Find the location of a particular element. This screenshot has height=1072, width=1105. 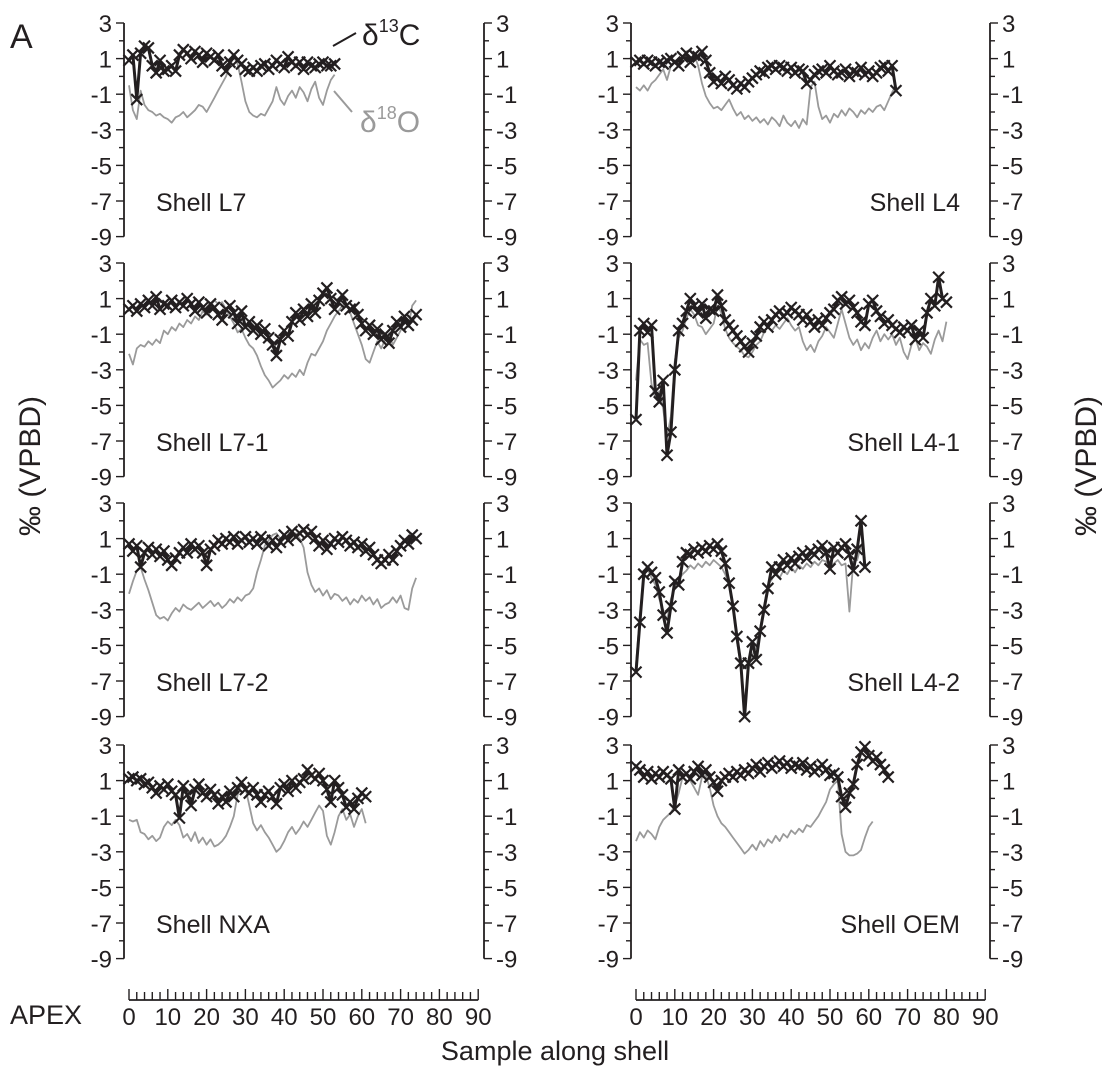

y-tick-label-left: -5 is located at coordinates (101, 166).